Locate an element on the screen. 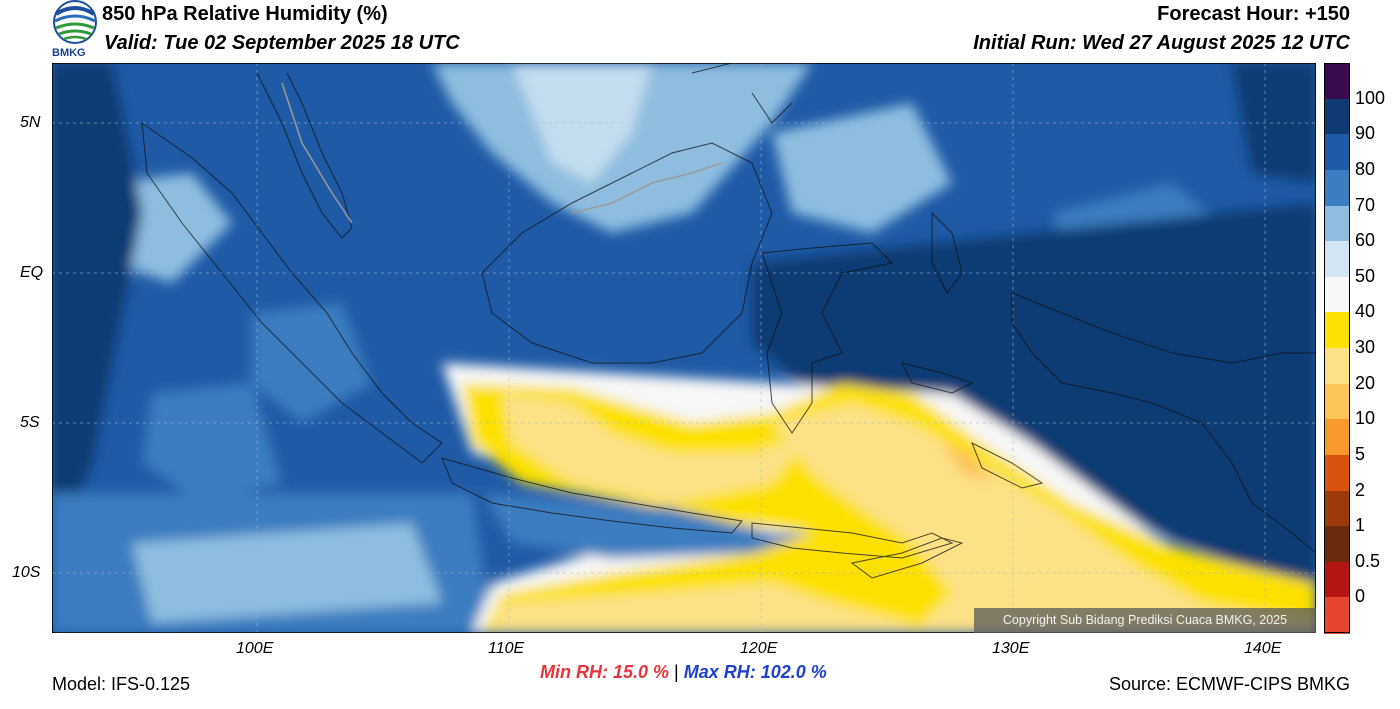 The width and height of the screenshot is (1400, 709). colorbar-label: 0 is located at coordinates (1360, 596).